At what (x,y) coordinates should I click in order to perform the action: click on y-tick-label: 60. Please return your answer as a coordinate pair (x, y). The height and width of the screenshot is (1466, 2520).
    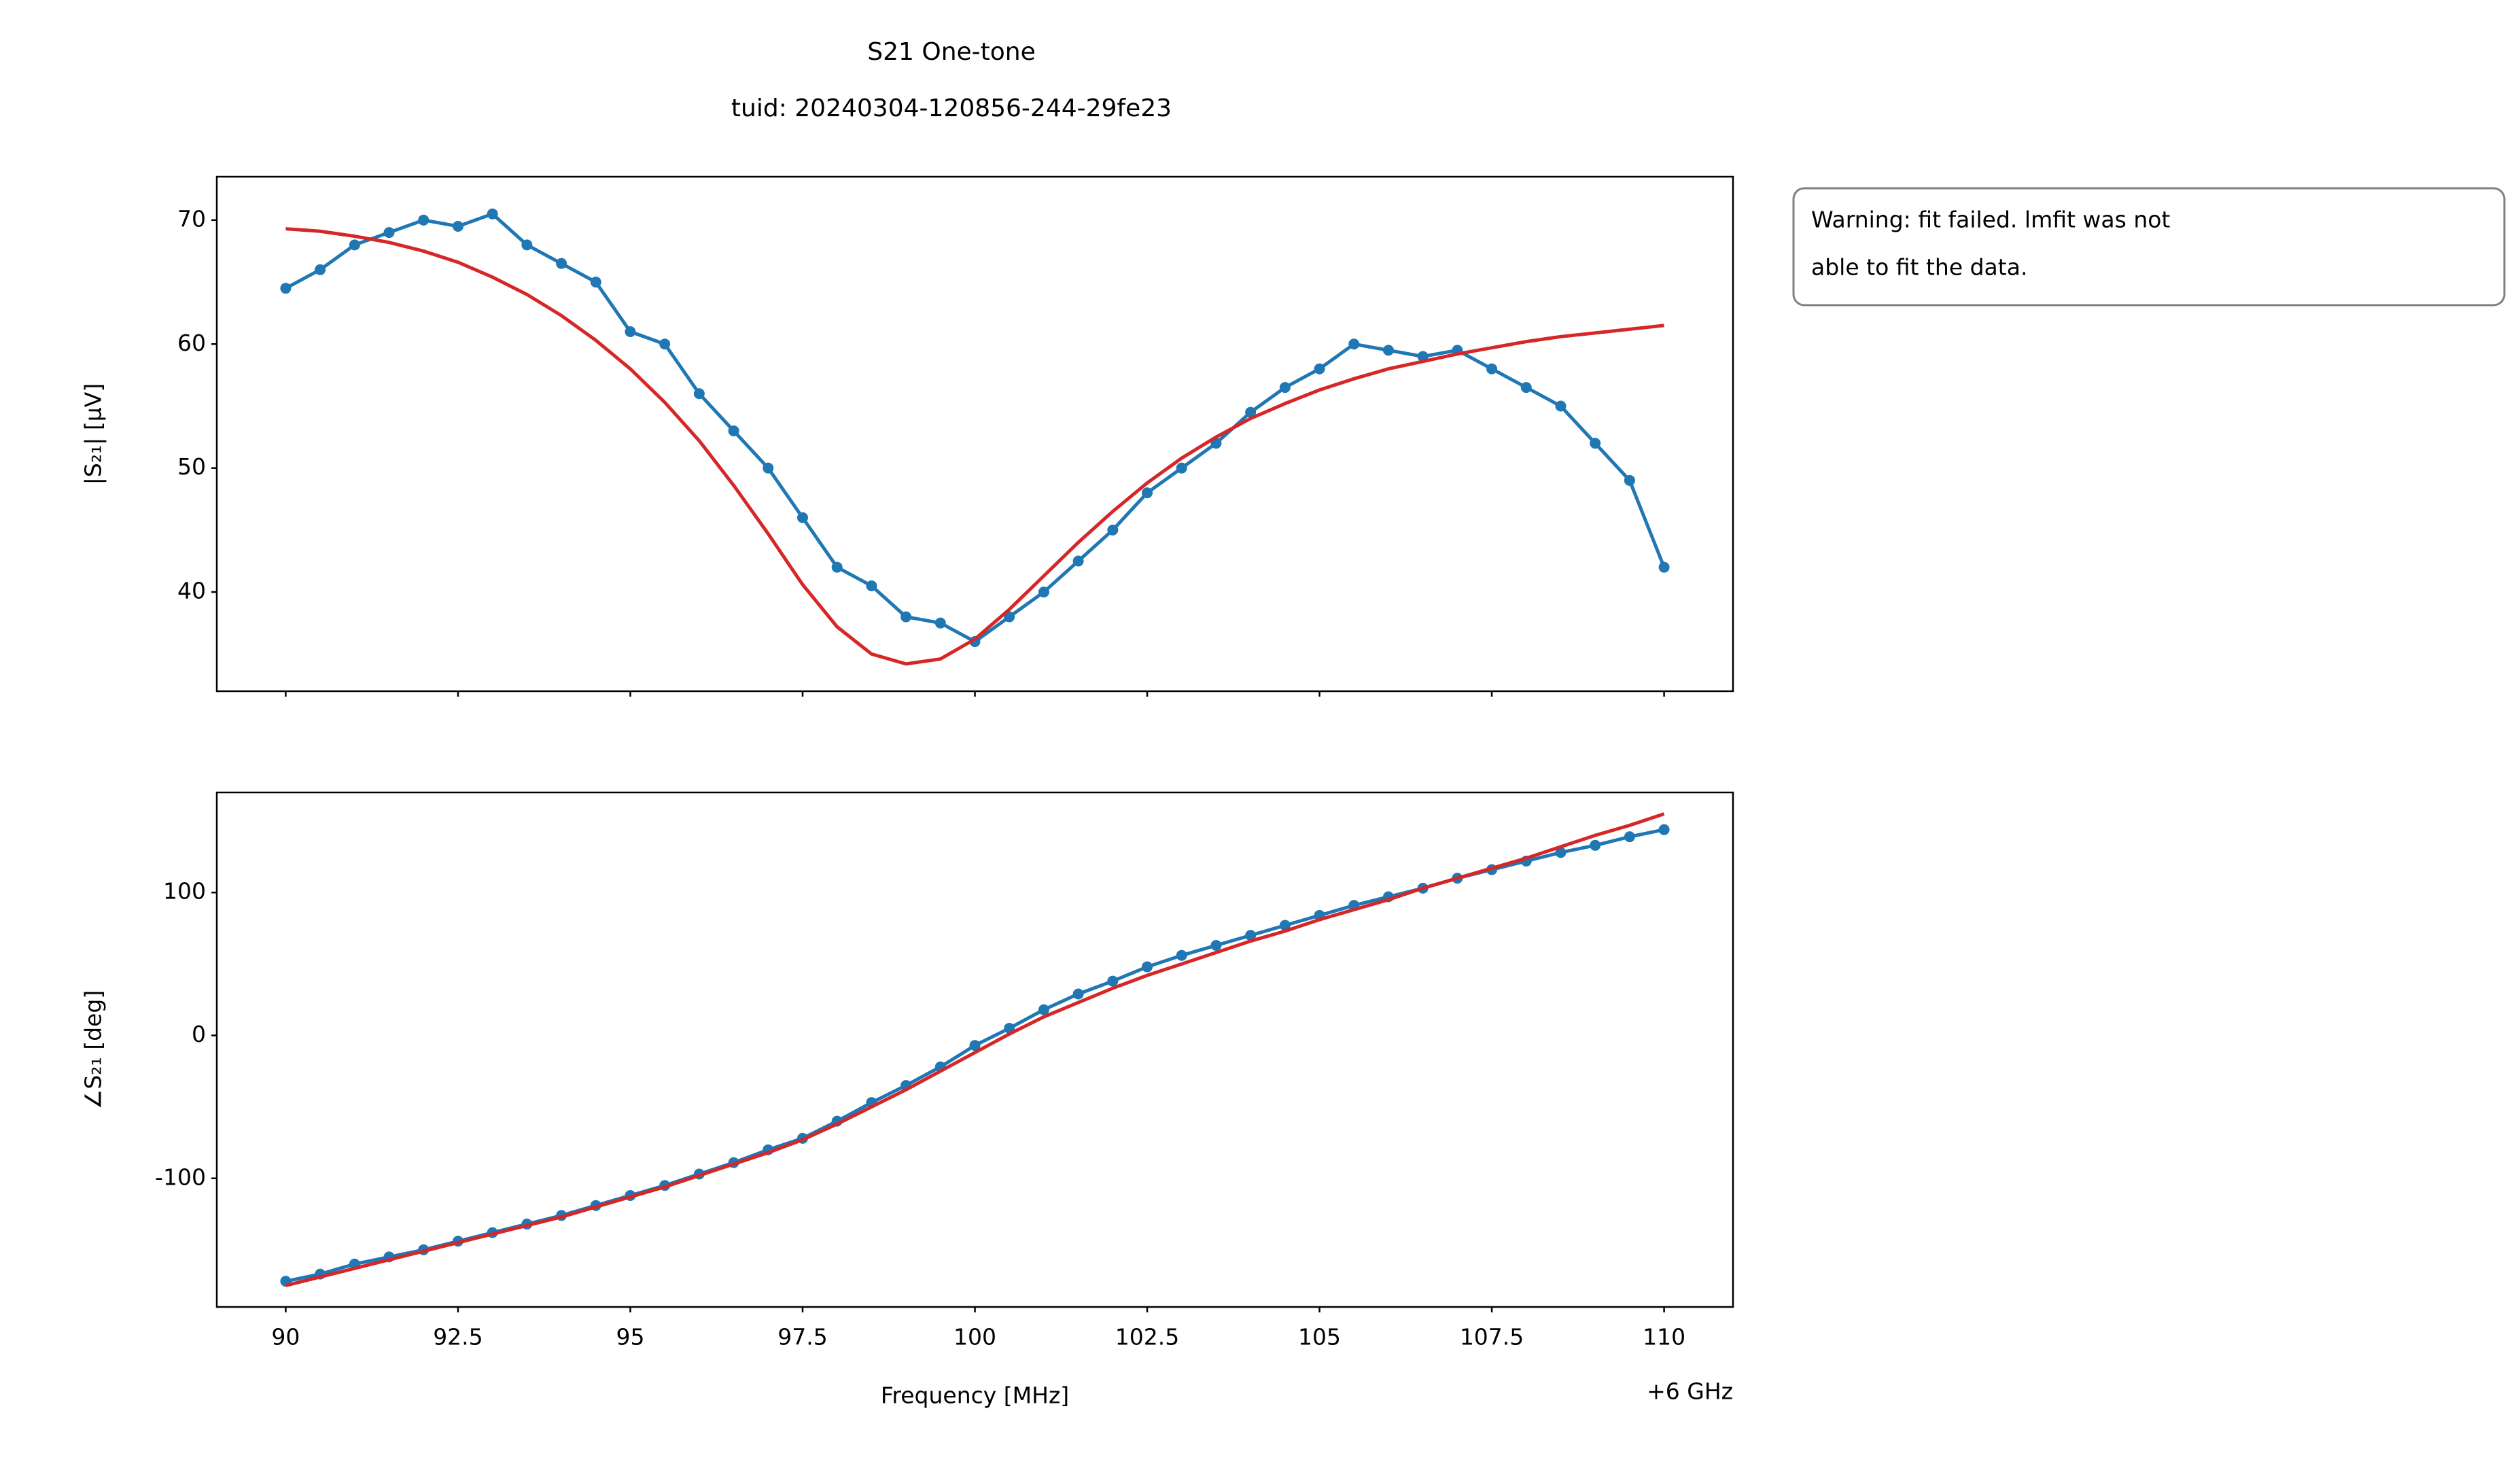
    Looking at the image, I should click on (192, 343).